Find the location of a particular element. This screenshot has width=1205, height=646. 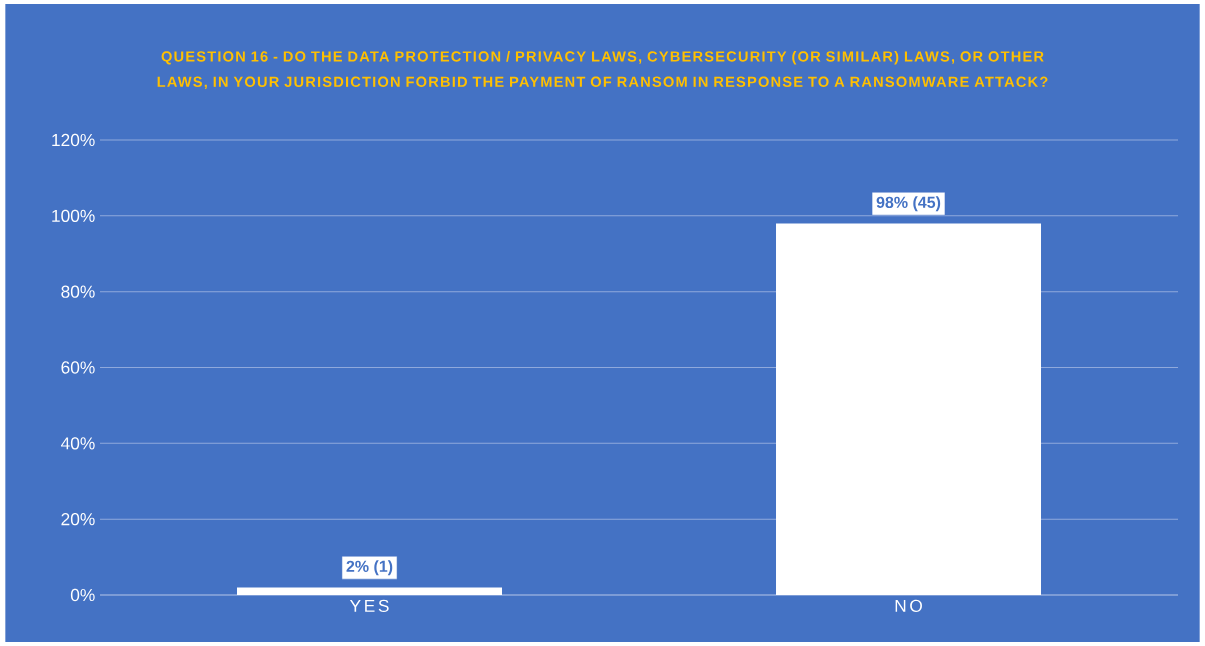

data-label: 98% (45) is located at coordinates (908, 204).